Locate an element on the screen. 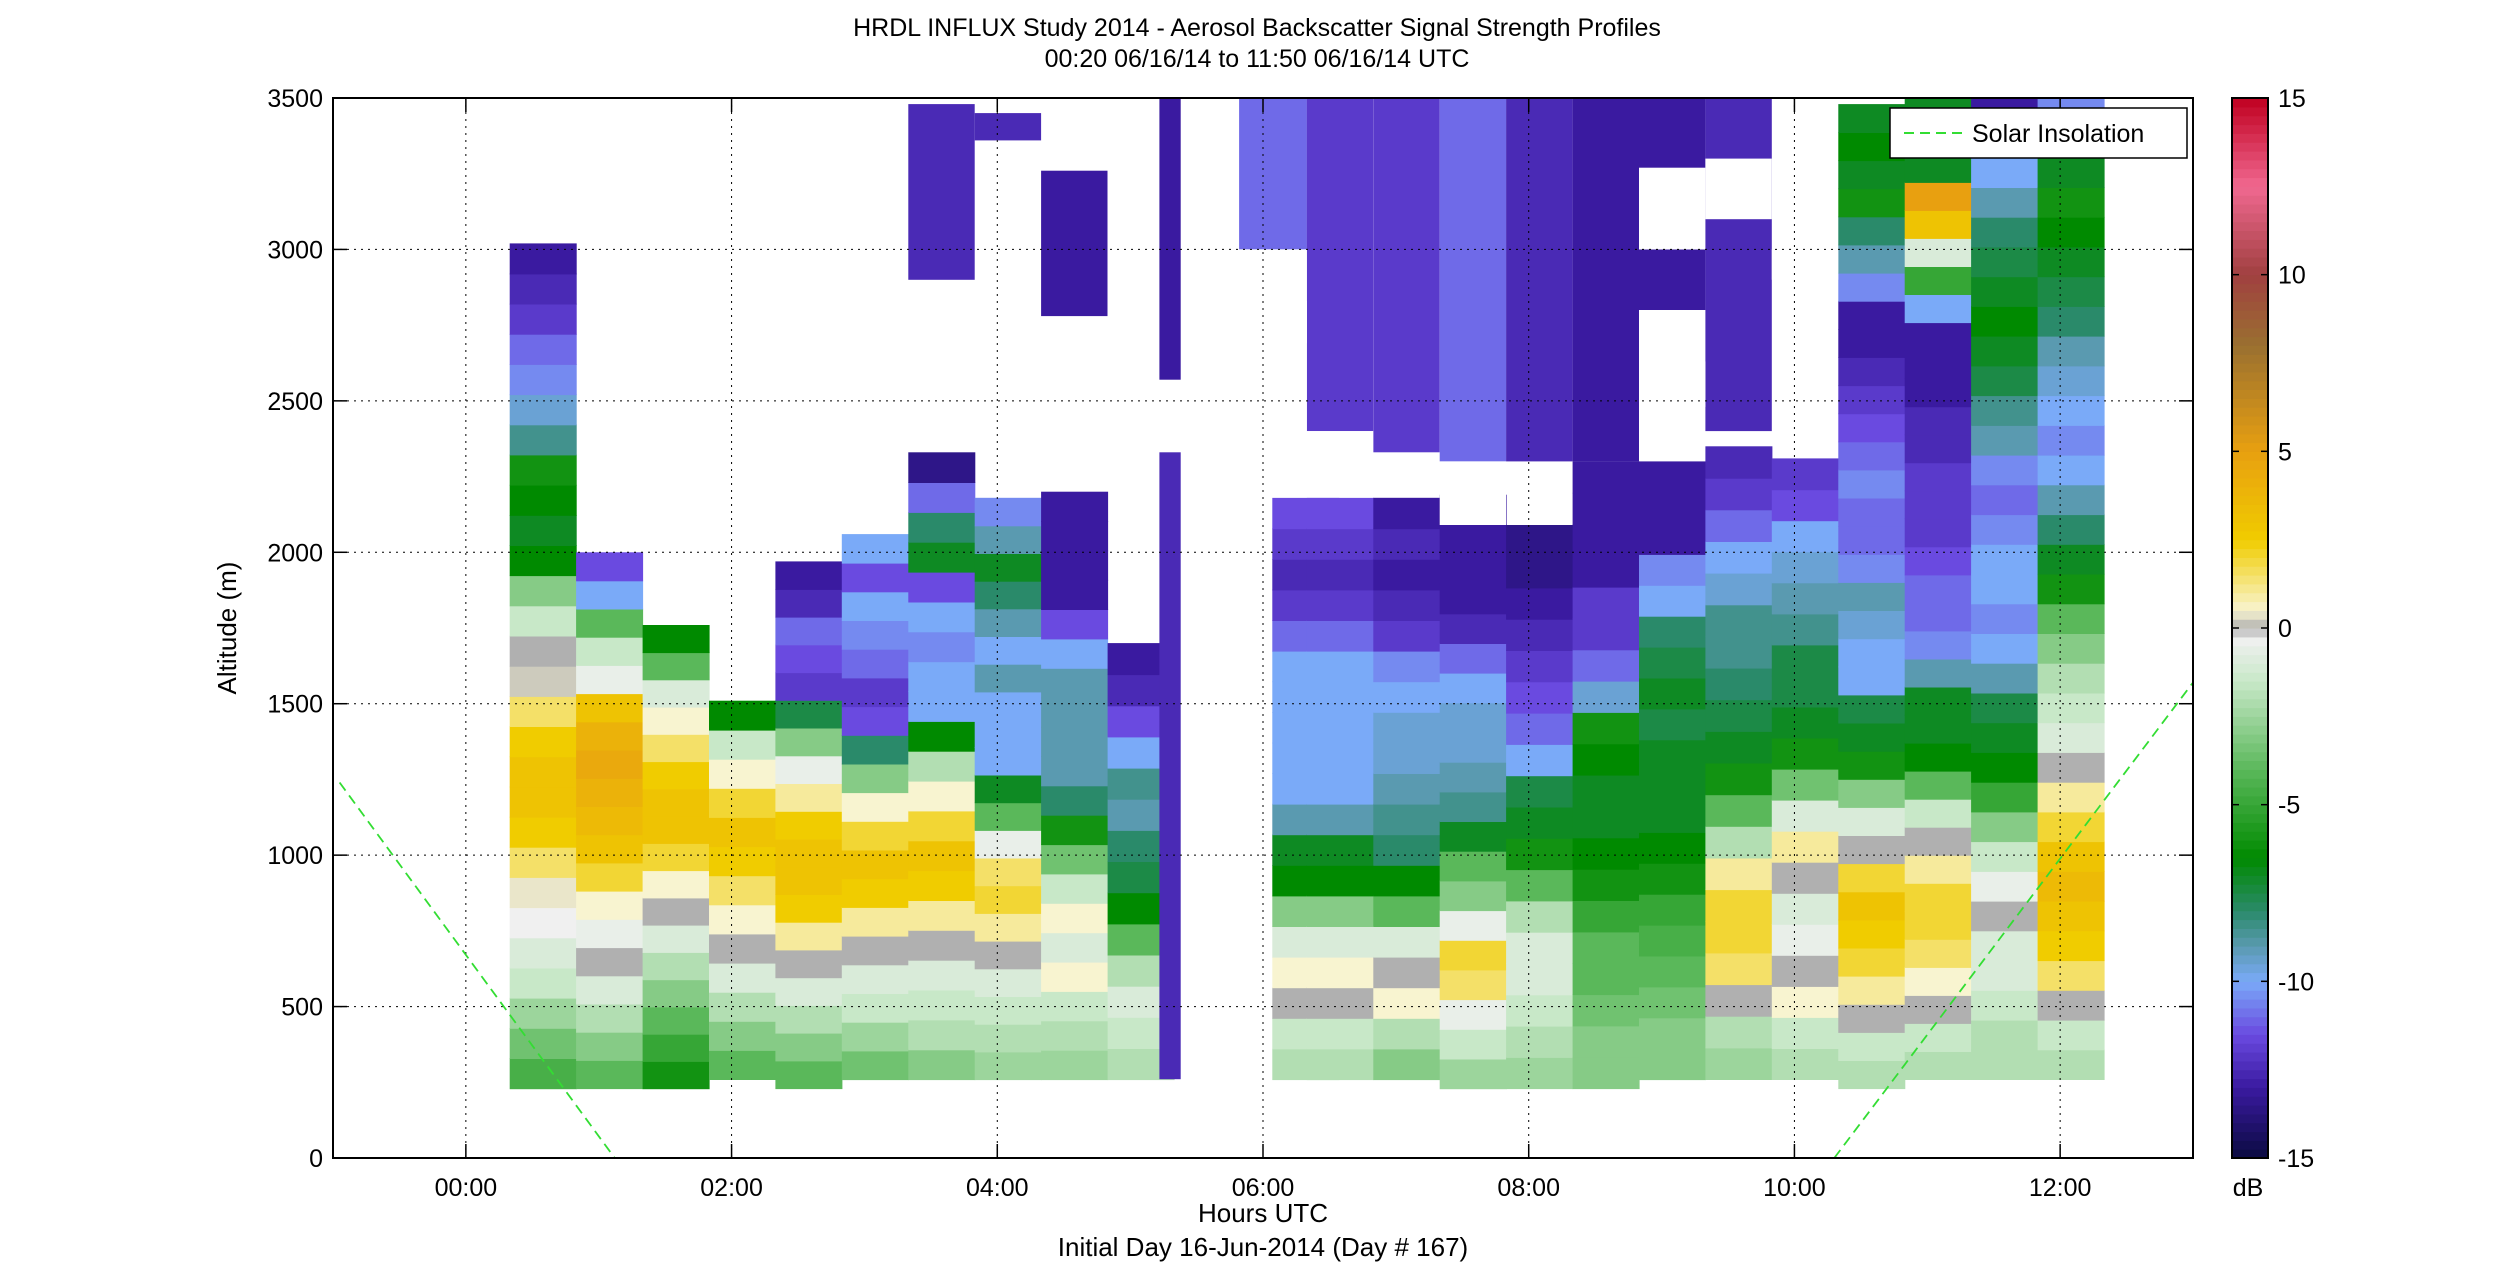 The image size is (2515, 1282). y-tick-label: 2000 is located at coordinates (295, 553).